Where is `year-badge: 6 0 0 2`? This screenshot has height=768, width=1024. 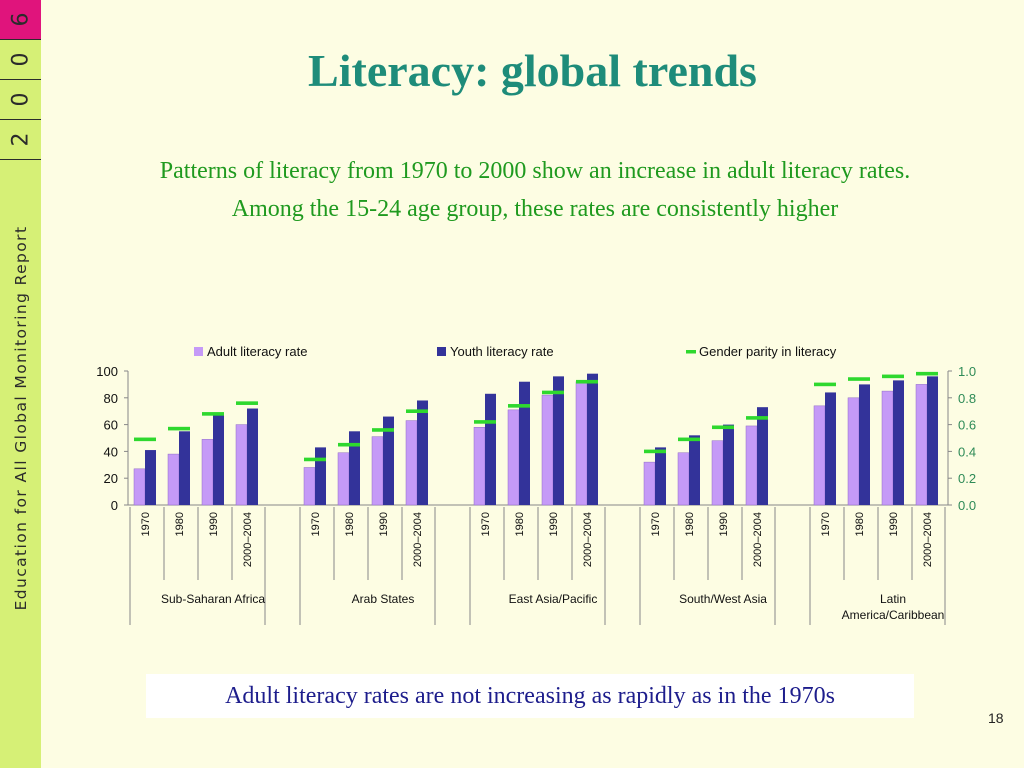
year-badge: 6 0 0 2 is located at coordinates (20, 80).